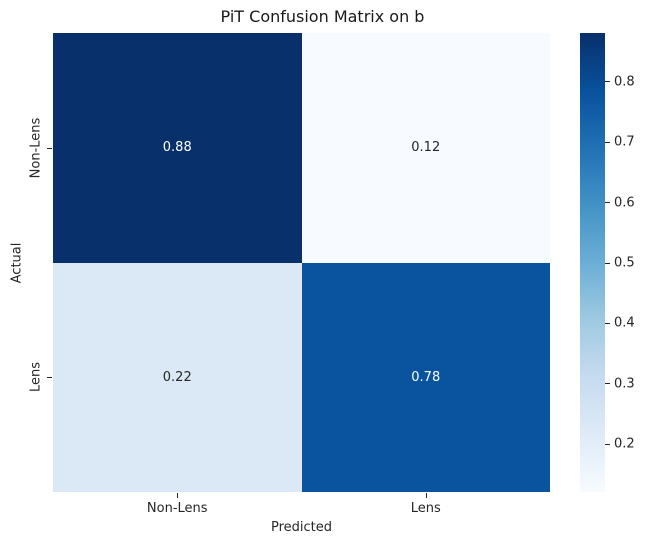 This screenshot has width=645, height=547. I want to click on colorbar-tick-label: 0.7, so click(624, 142).